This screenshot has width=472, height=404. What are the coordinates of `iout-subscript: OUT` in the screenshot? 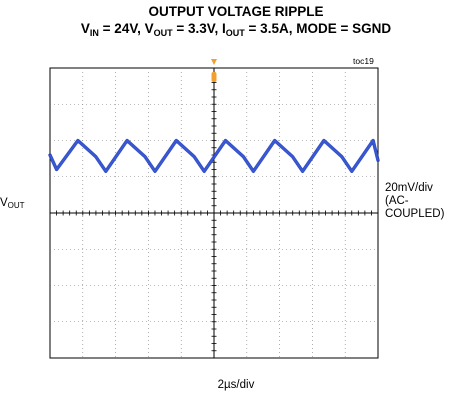 It's located at (235, 33).